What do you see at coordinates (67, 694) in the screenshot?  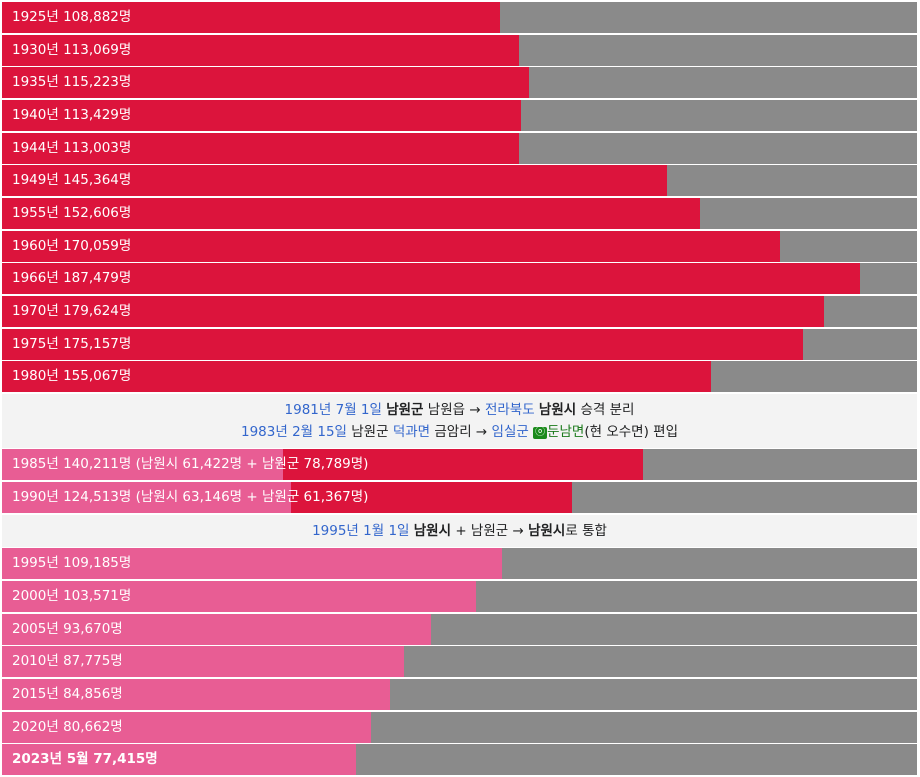 I see `bar-label: 2015년 84,856명` at bounding box center [67, 694].